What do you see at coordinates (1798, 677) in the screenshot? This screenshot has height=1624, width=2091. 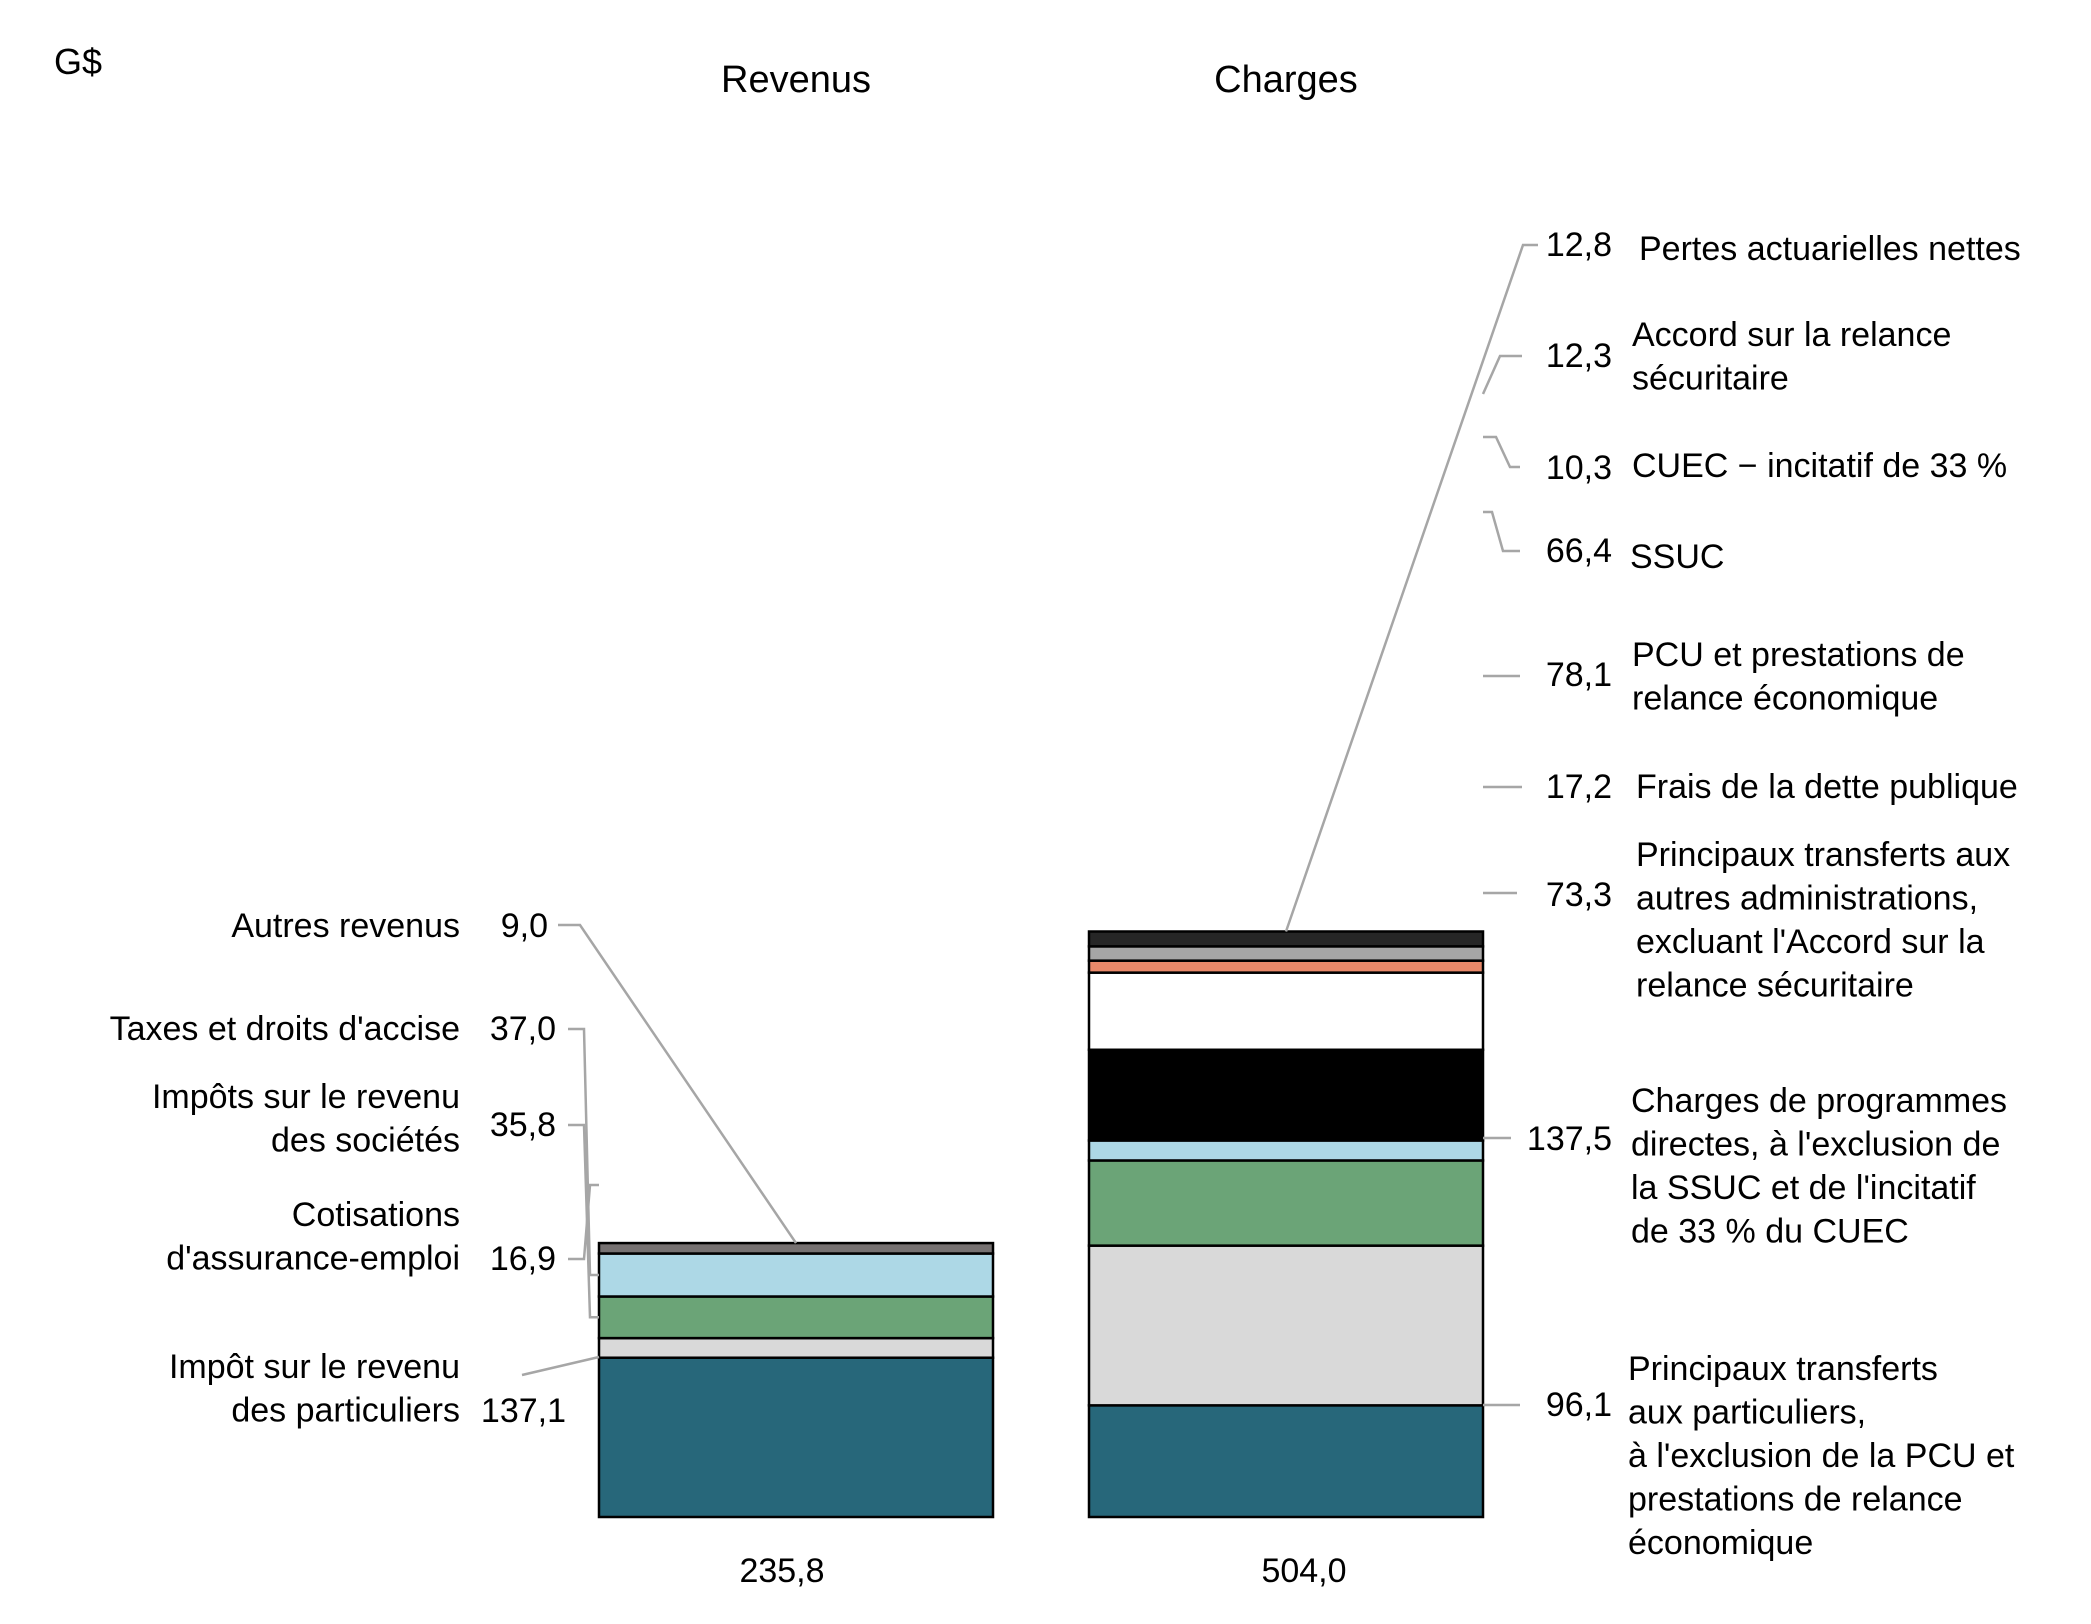 I see `charges-label-pcu-et-prestations-de-relance-economique: PCU et prestations de relance économique` at bounding box center [1798, 677].